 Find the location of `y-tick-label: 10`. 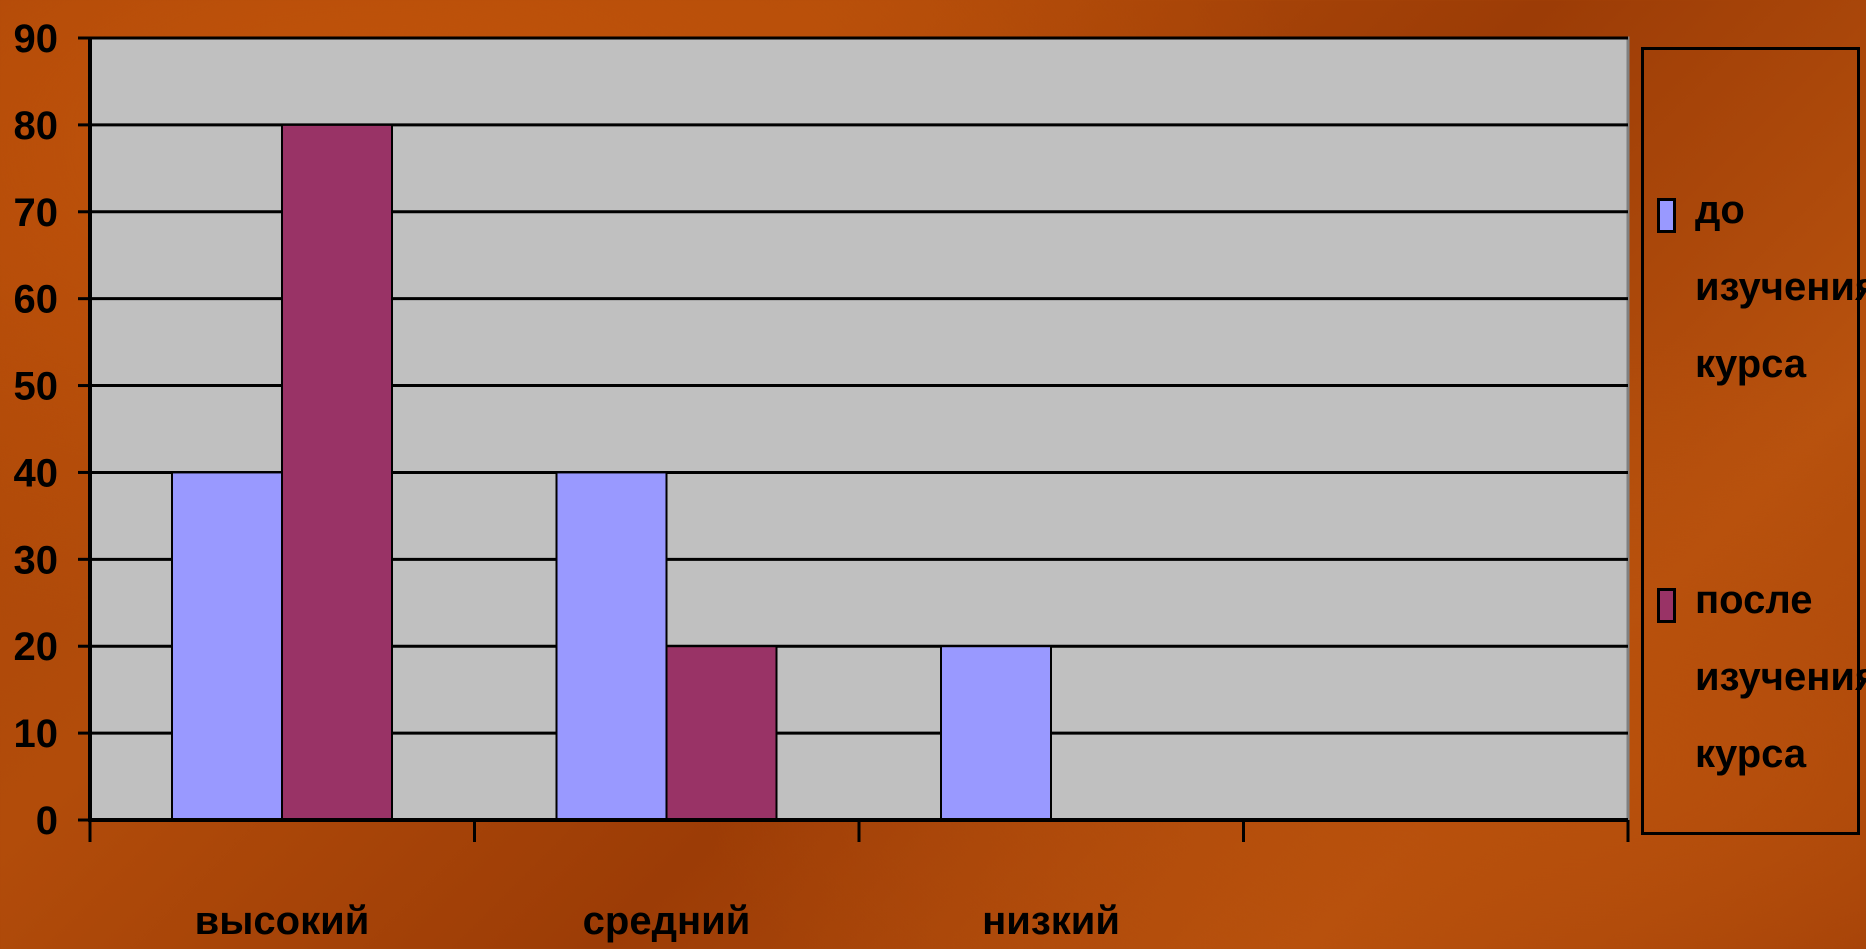

y-tick-label: 10 is located at coordinates (36, 734).